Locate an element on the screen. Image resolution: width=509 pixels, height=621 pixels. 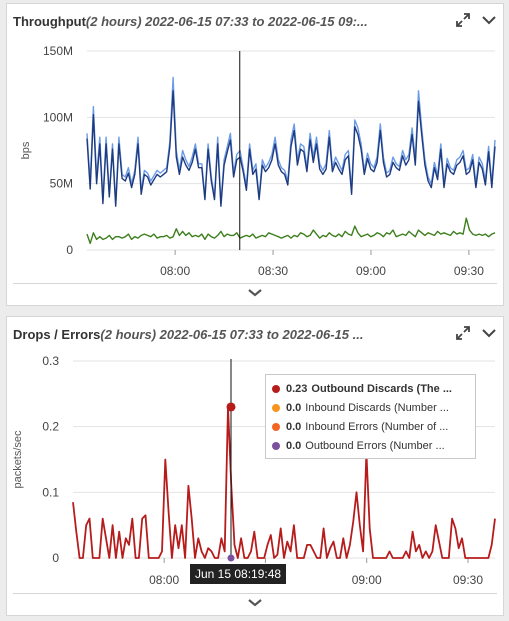
x-tick-label: 08:30 is located at coordinates (273, 271).